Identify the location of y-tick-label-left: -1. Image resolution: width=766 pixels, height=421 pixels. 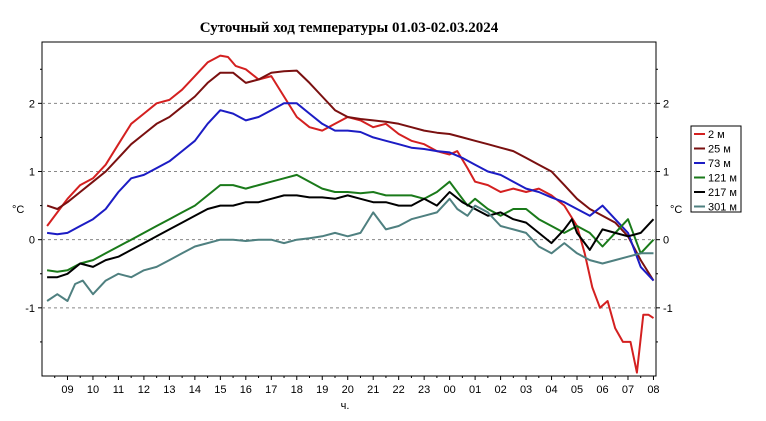
(30, 309).